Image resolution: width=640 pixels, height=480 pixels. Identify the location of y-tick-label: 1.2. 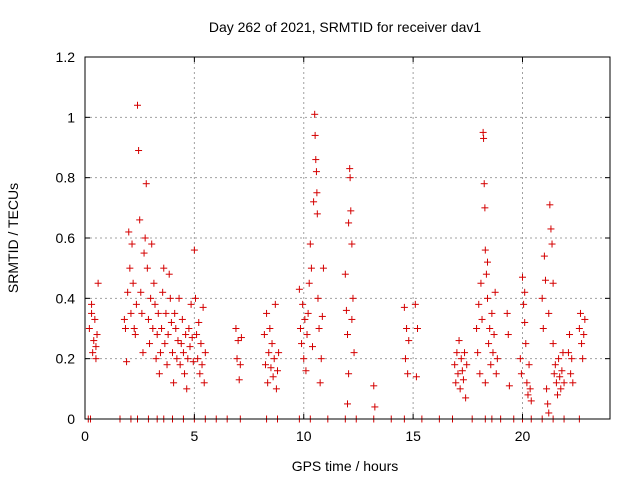
(66, 57).